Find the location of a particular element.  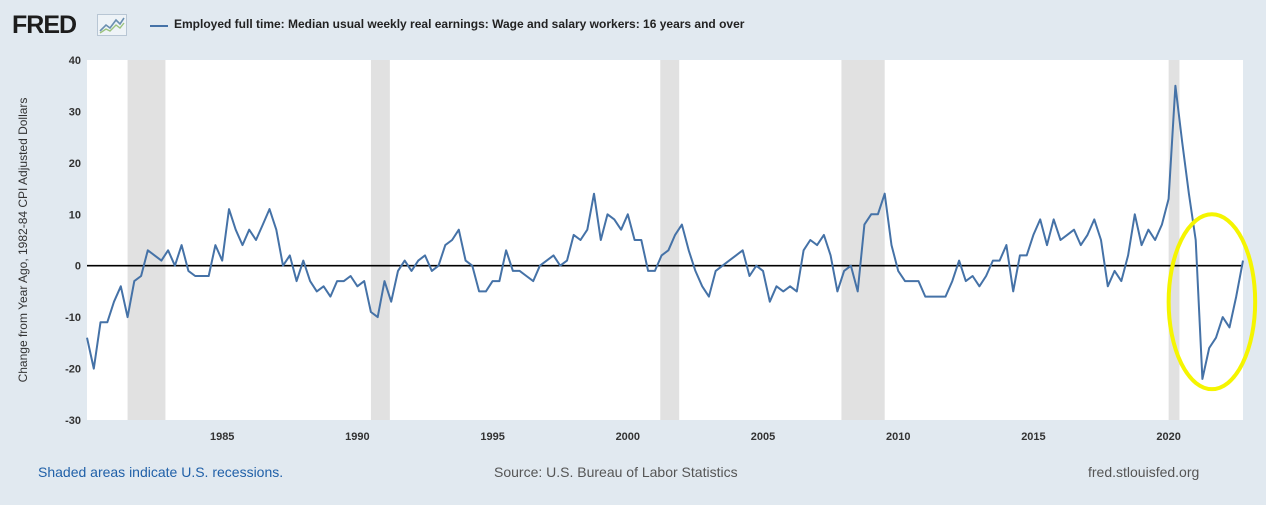

source-text: Source: U.S. Bureau of Labor Statistics is located at coordinates (616, 472).